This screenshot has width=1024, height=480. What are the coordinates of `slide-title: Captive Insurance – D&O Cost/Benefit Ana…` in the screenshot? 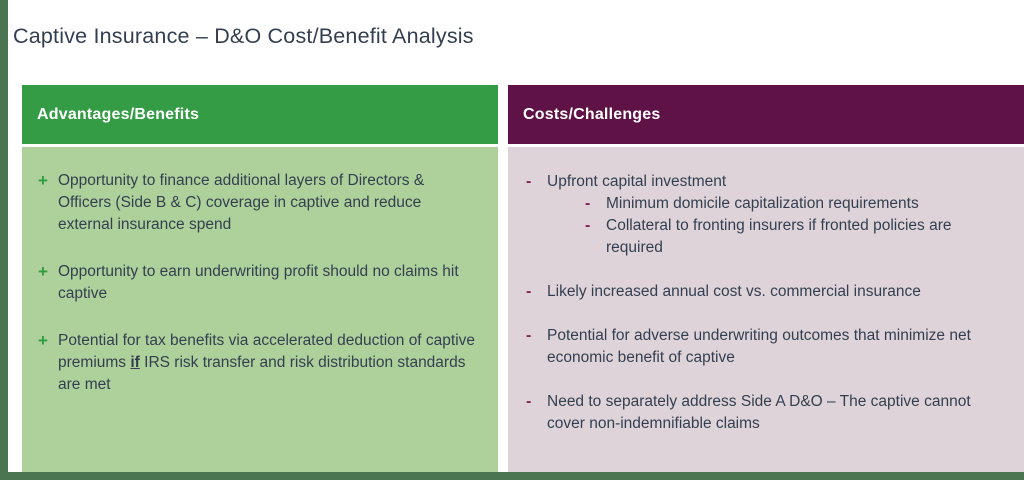 It's located at (243, 36).